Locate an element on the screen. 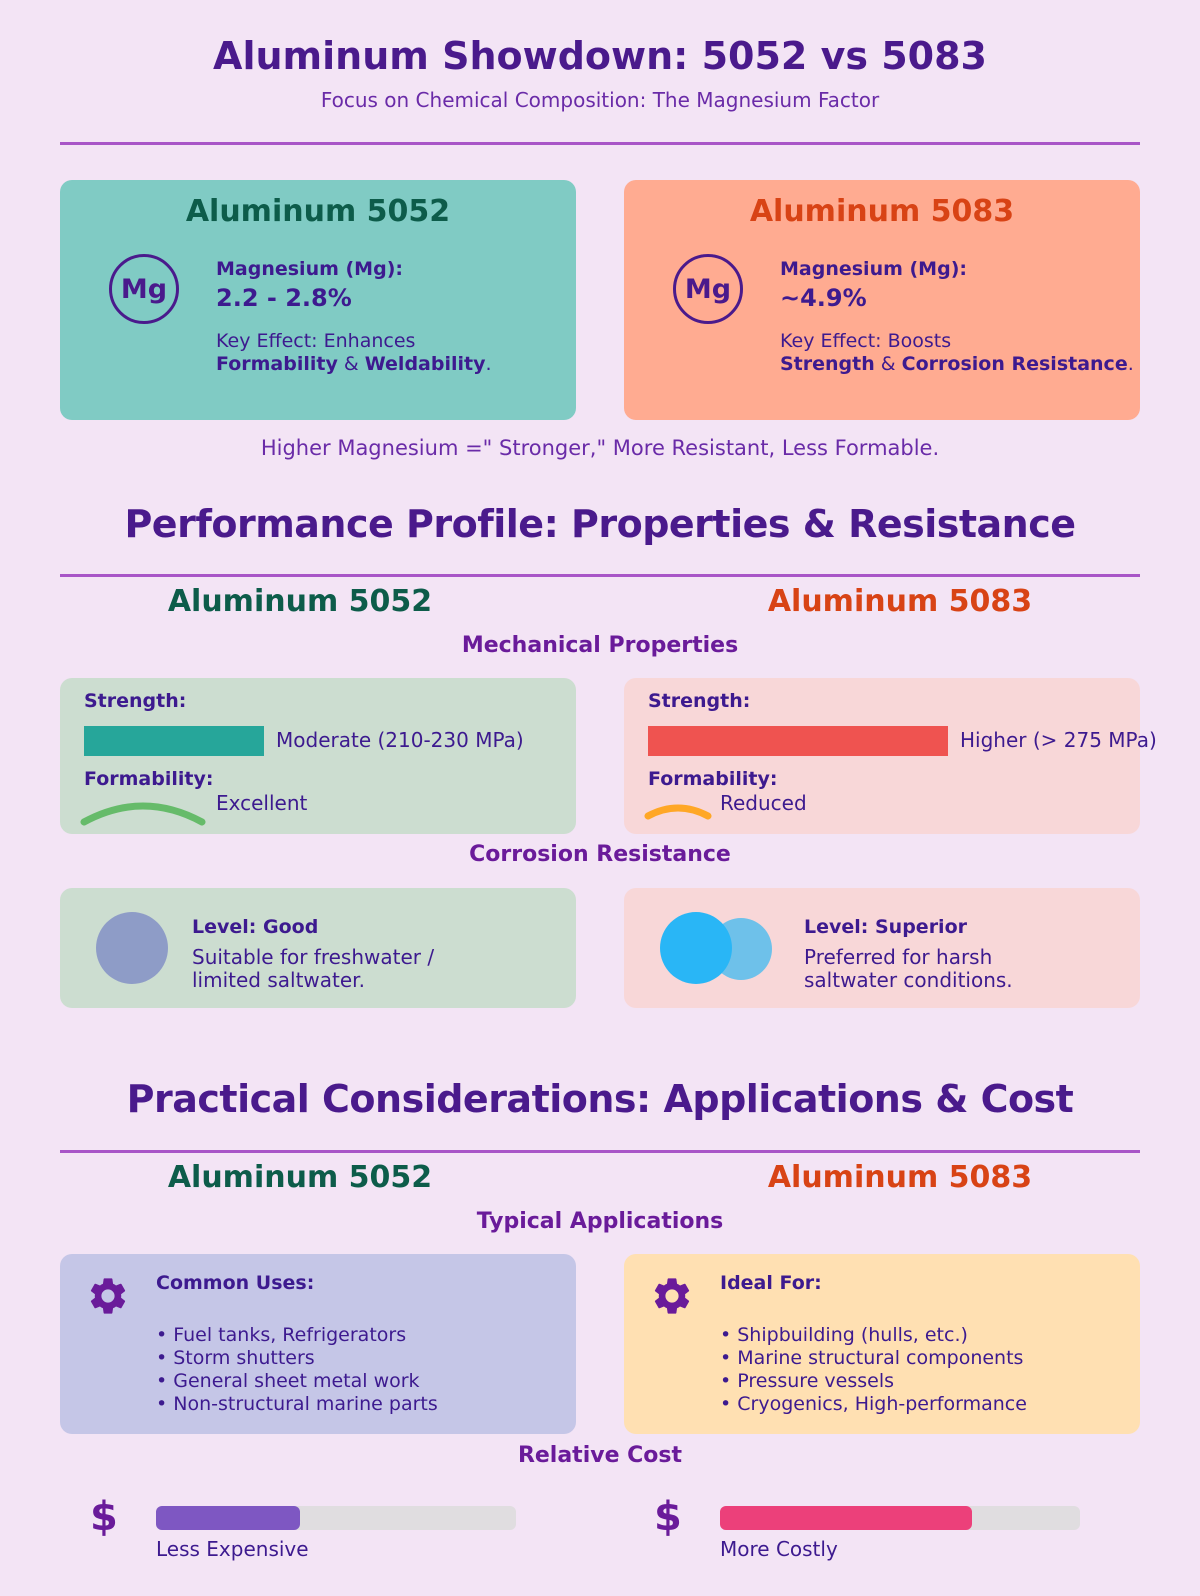 The image size is (1200, 1596). corrosion-level: Level: Good is located at coordinates (255, 927).